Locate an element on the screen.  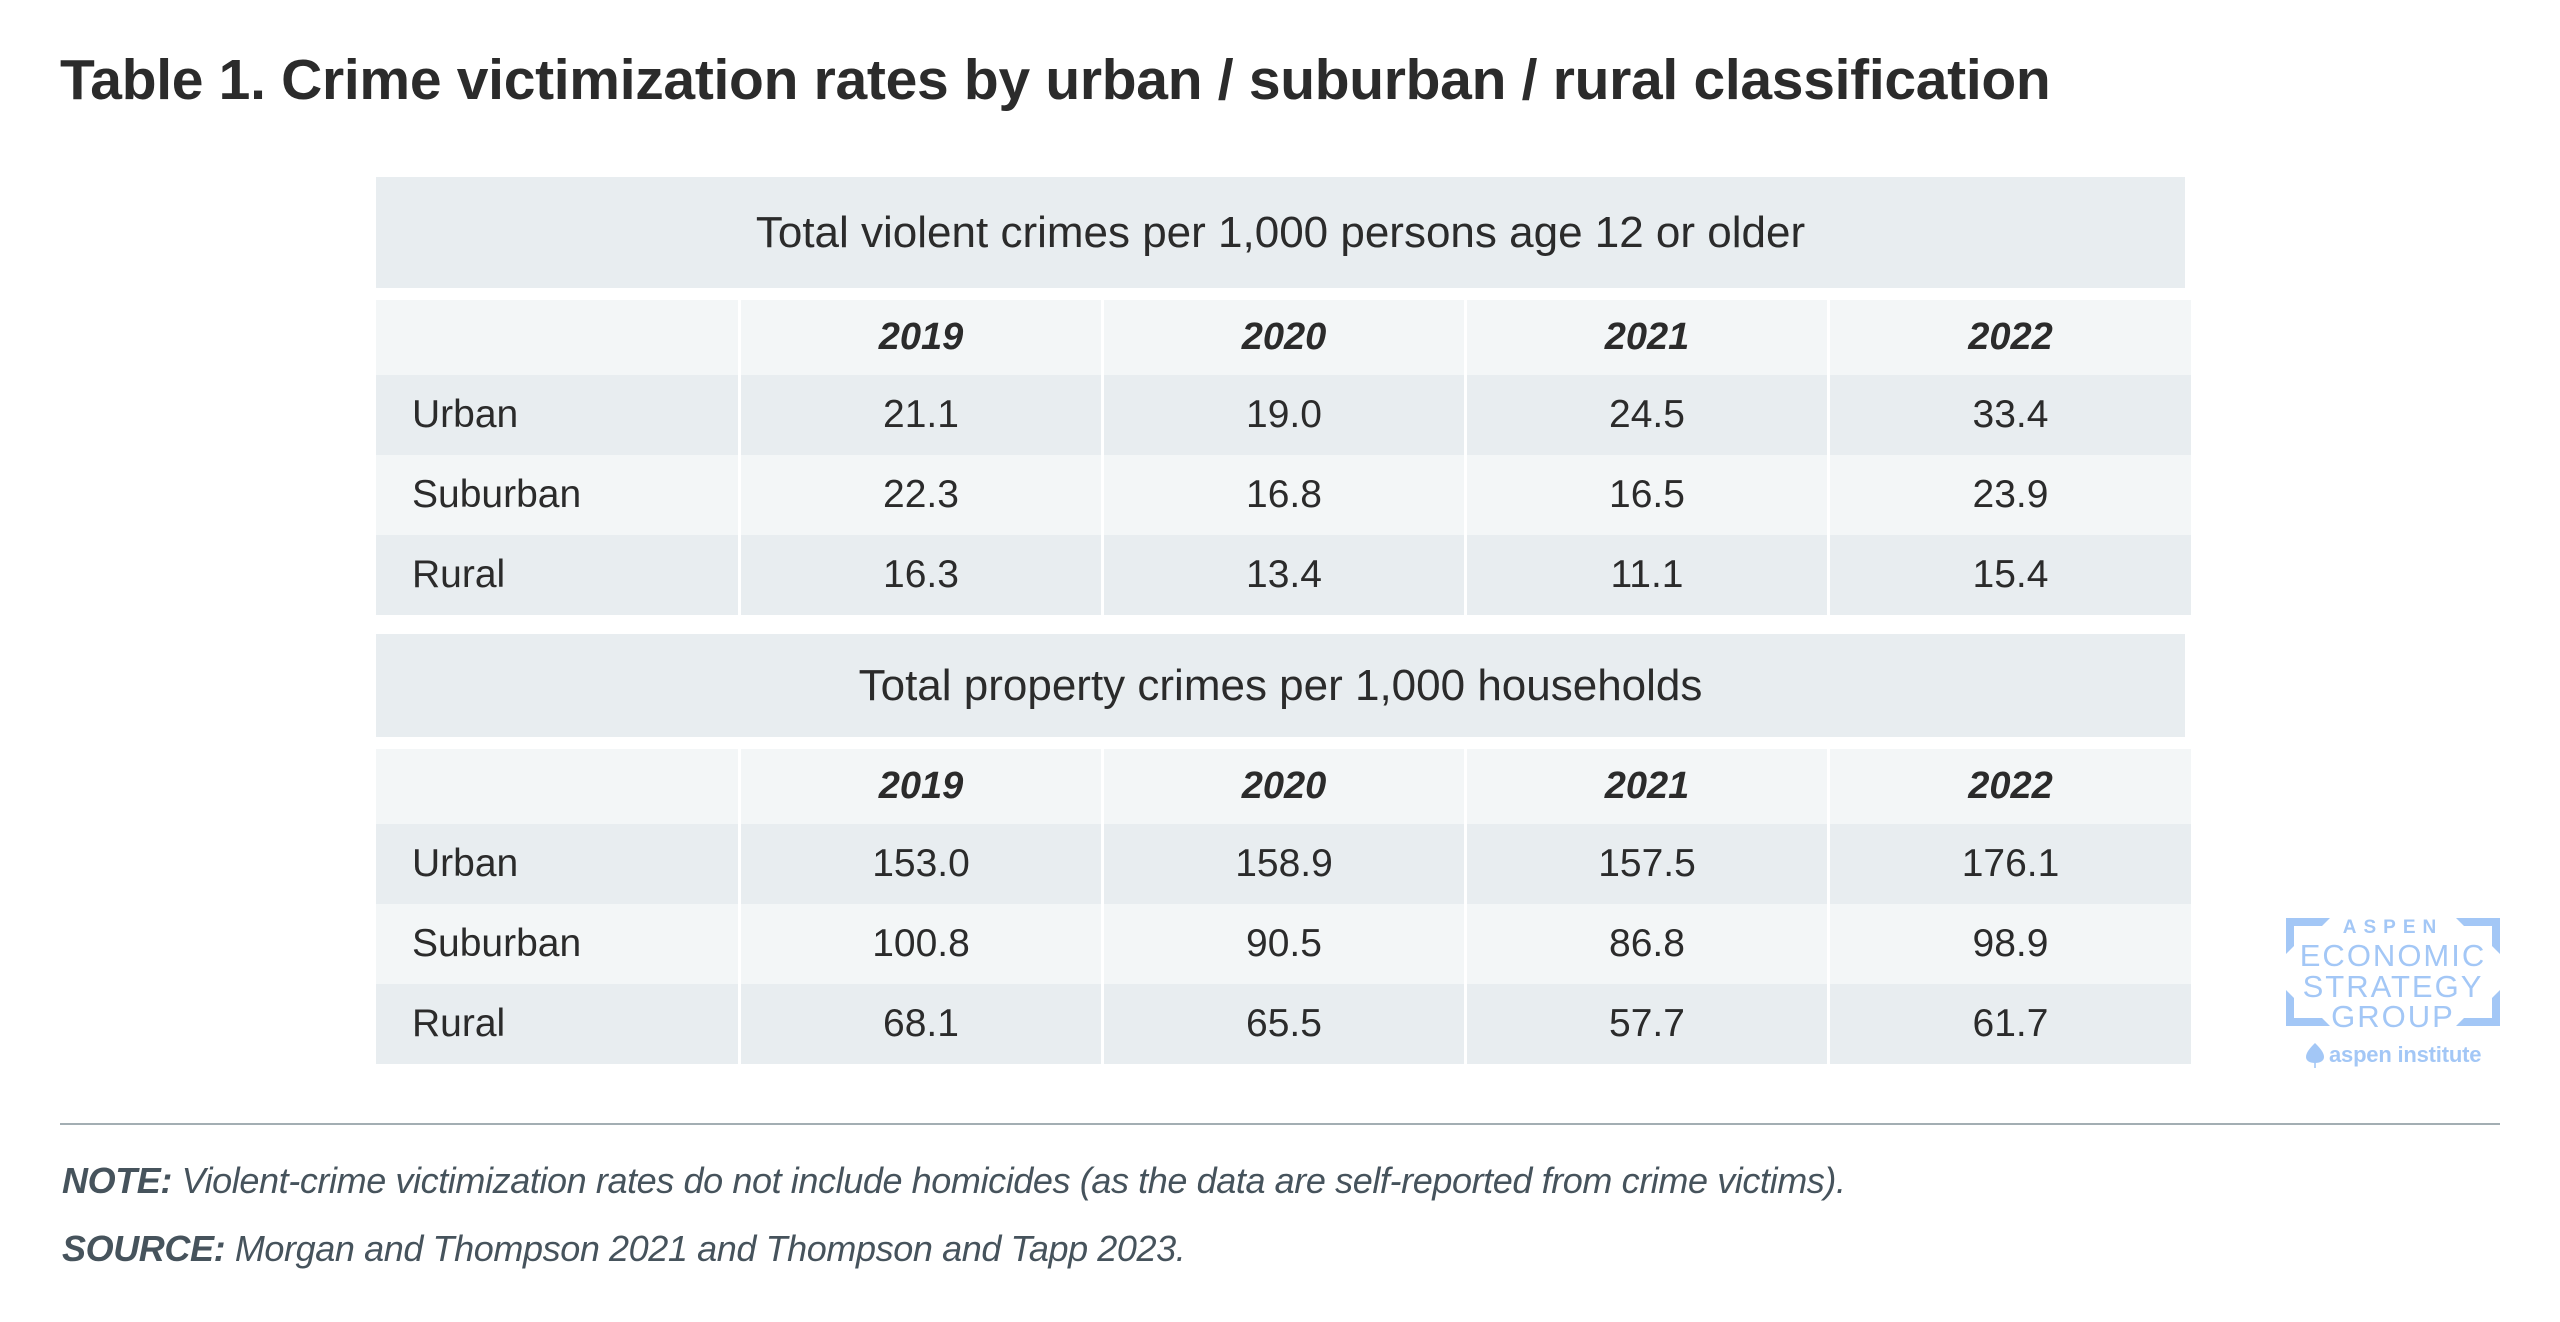
value-cell: 100.8 is located at coordinates (921, 944).